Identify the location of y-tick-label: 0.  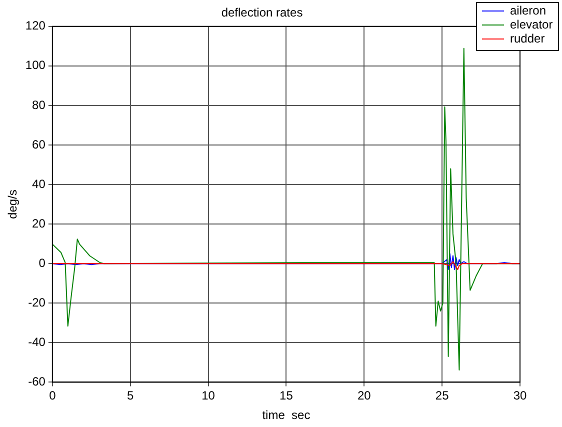
(42, 263).